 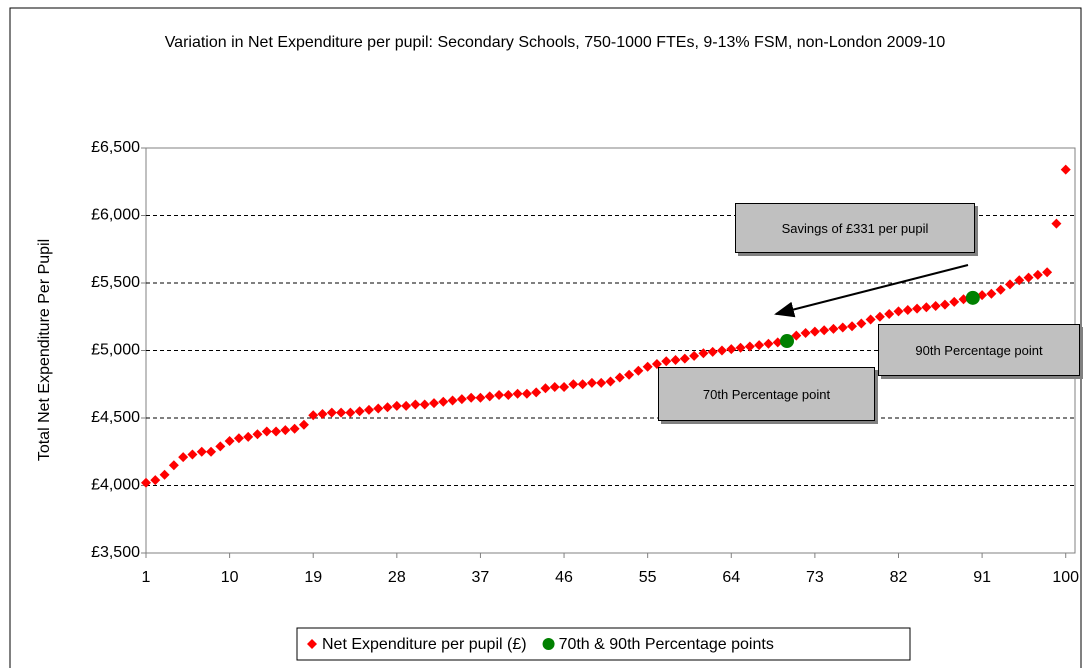 What do you see at coordinates (815, 577) in the screenshot?
I see `x-tick-label: 73` at bounding box center [815, 577].